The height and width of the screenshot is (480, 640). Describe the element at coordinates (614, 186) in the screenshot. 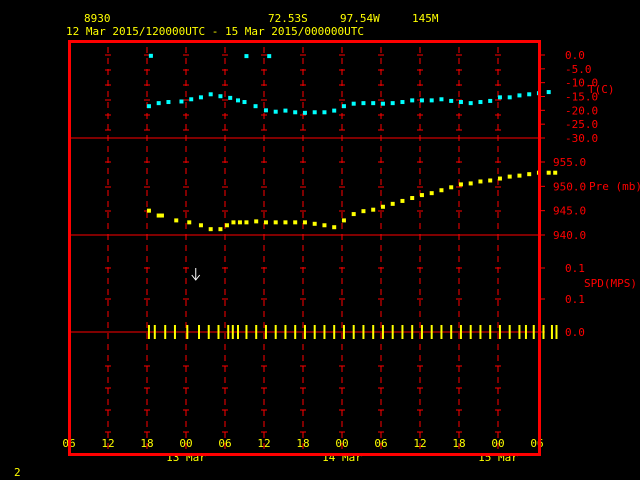

I see `pres-axis-label: Pre (mb)` at that location.